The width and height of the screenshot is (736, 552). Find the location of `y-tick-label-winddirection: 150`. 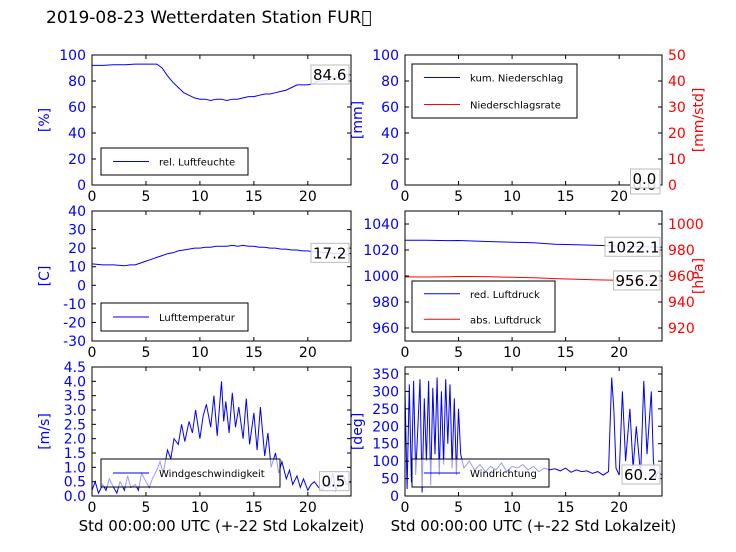

y-tick-label-winddirection: 150 is located at coordinates (385, 445).